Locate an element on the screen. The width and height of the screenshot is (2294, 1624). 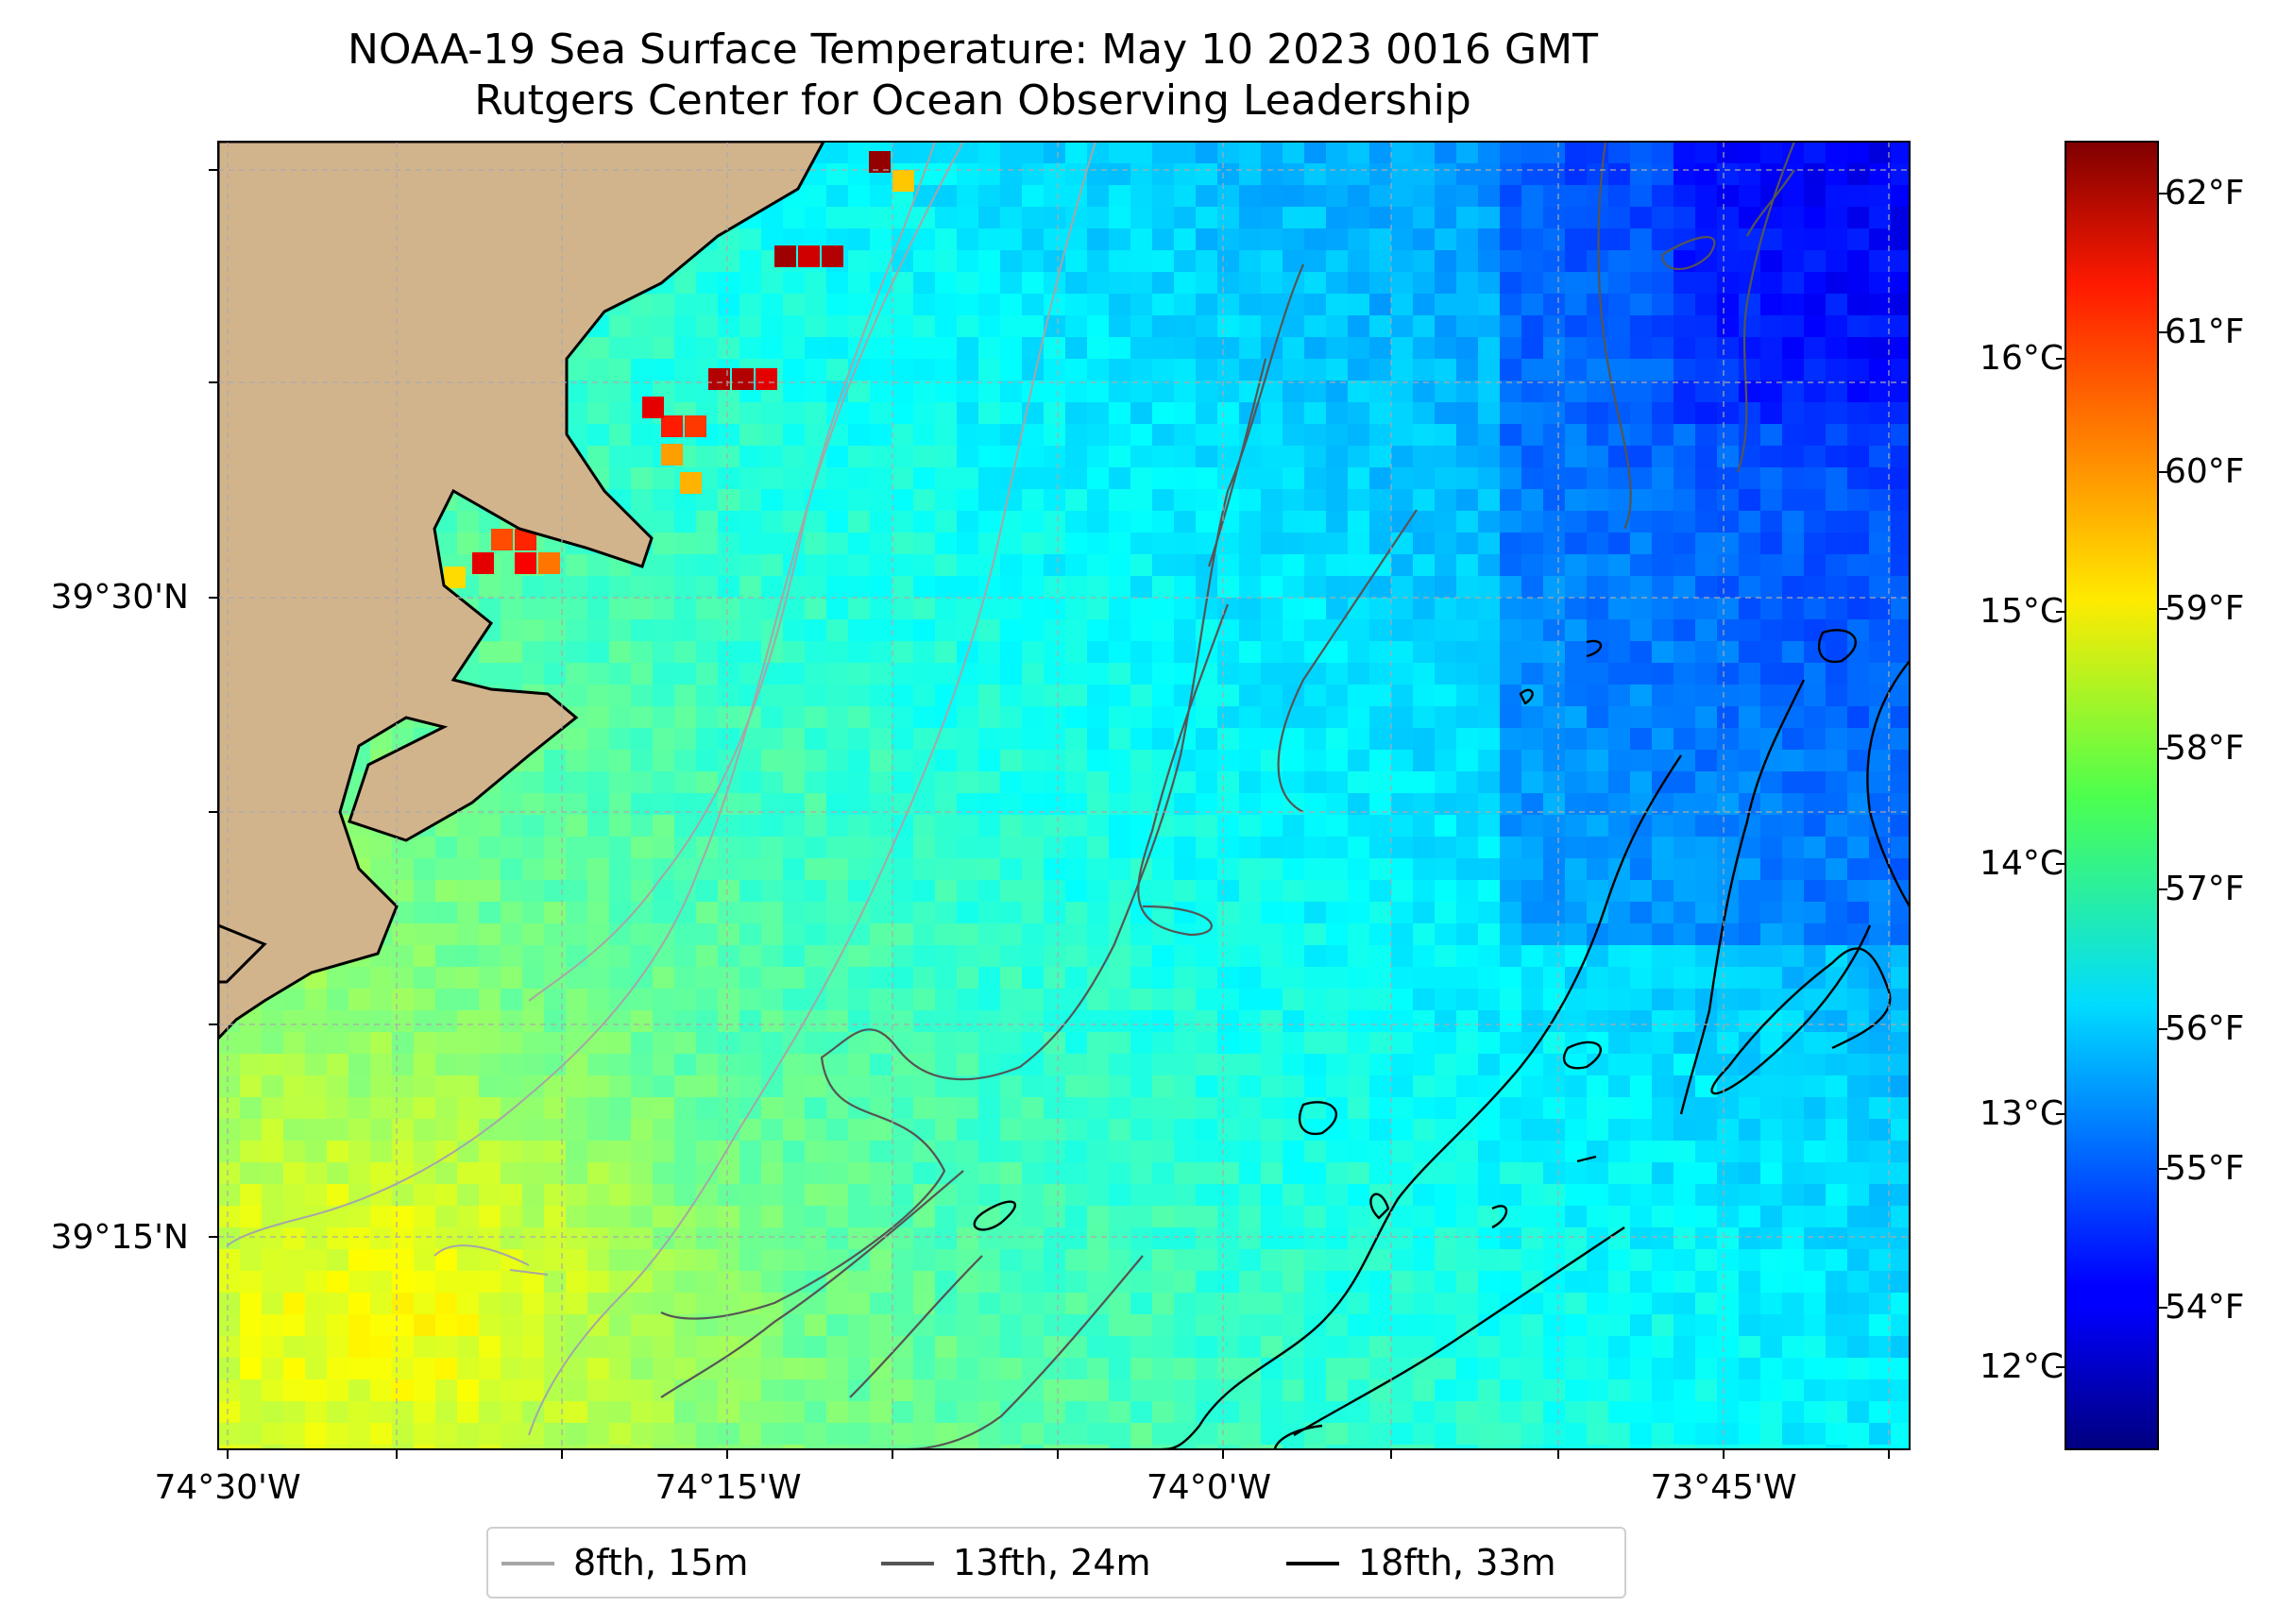
land-area is located at coordinates (521, 591).